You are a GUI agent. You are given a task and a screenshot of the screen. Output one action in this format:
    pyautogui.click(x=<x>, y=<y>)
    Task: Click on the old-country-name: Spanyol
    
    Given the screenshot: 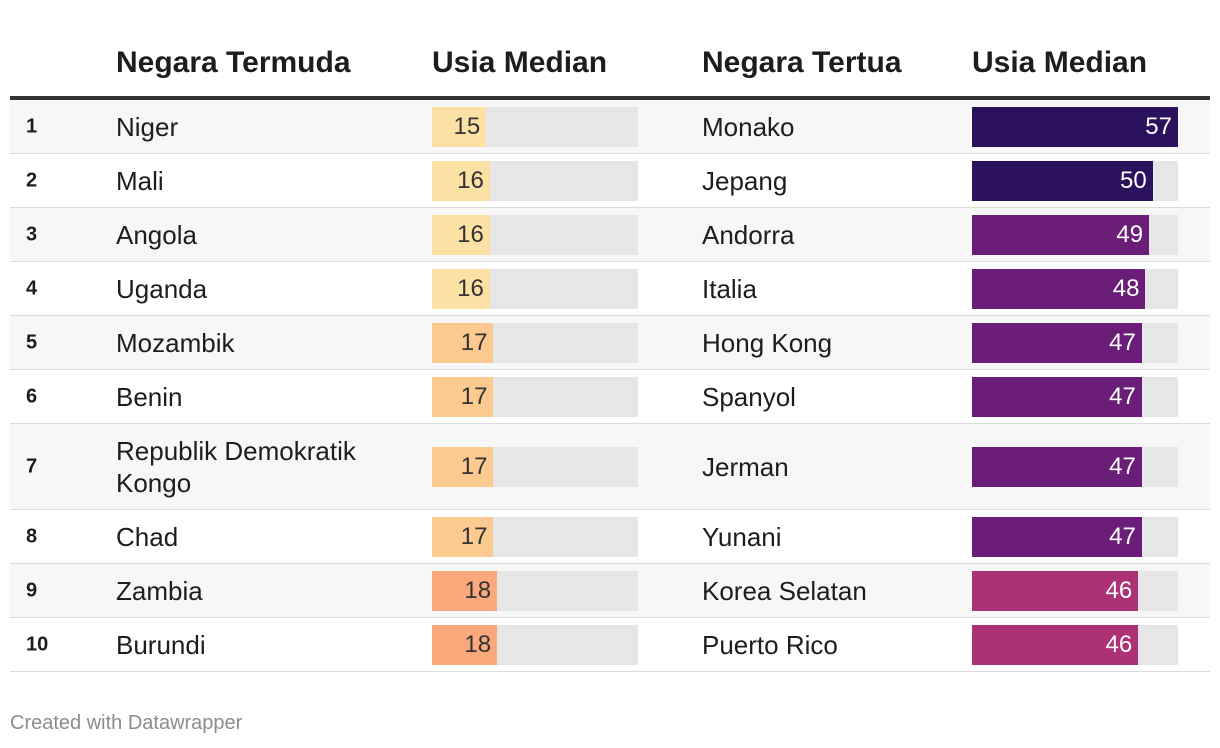 What is the action you would take?
    pyautogui.click(x=749, y=396)
    